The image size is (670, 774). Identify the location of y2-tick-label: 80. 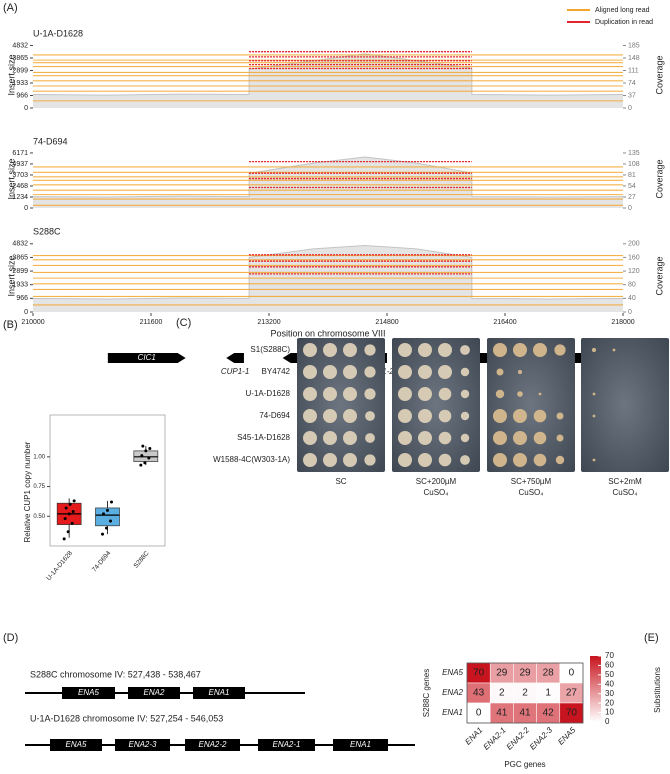
(632, 285).